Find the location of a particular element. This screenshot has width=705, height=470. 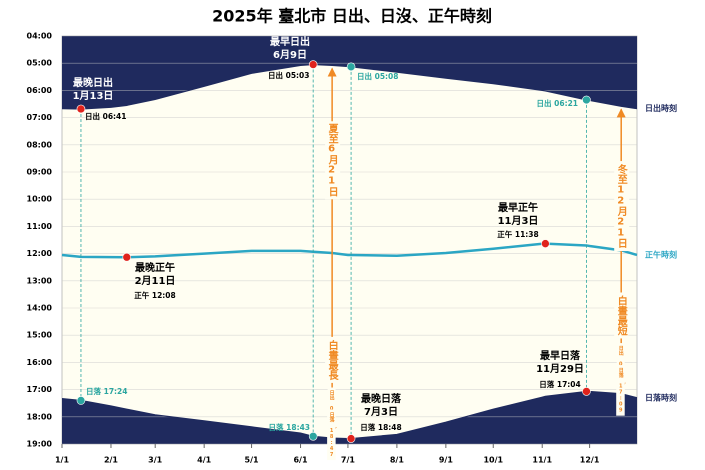

y-tick-label: 06:00 is located at coordinates (40, 90).